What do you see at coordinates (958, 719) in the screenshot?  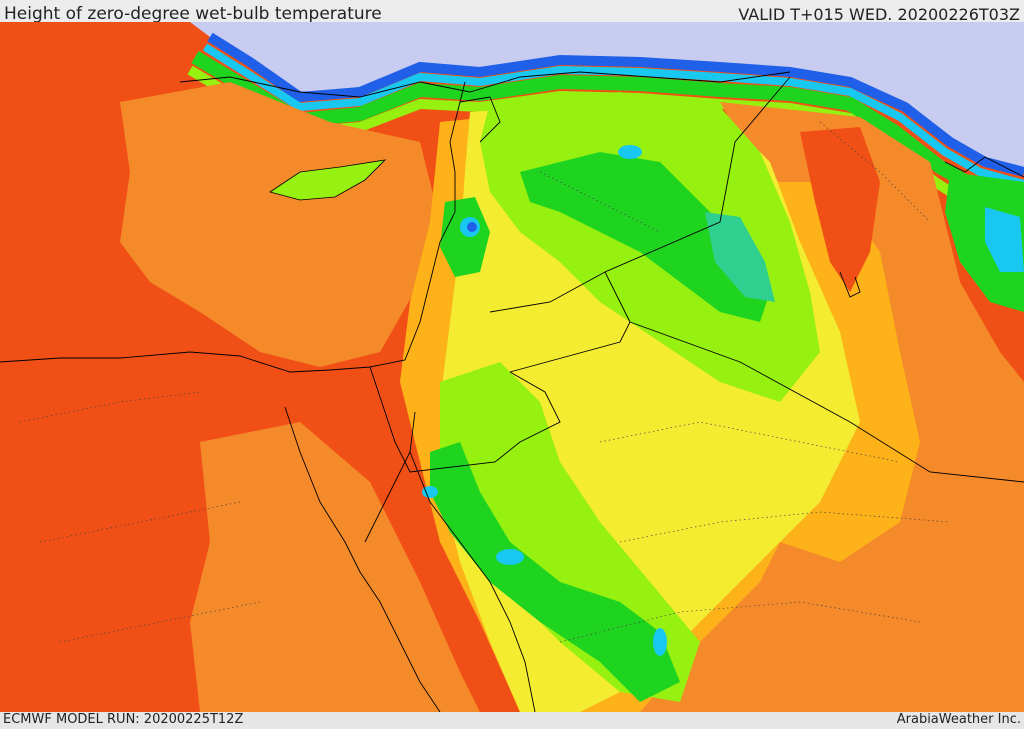 I see `credit-label: ArabiaWeather Inc.` at bounding box center [958, 719].